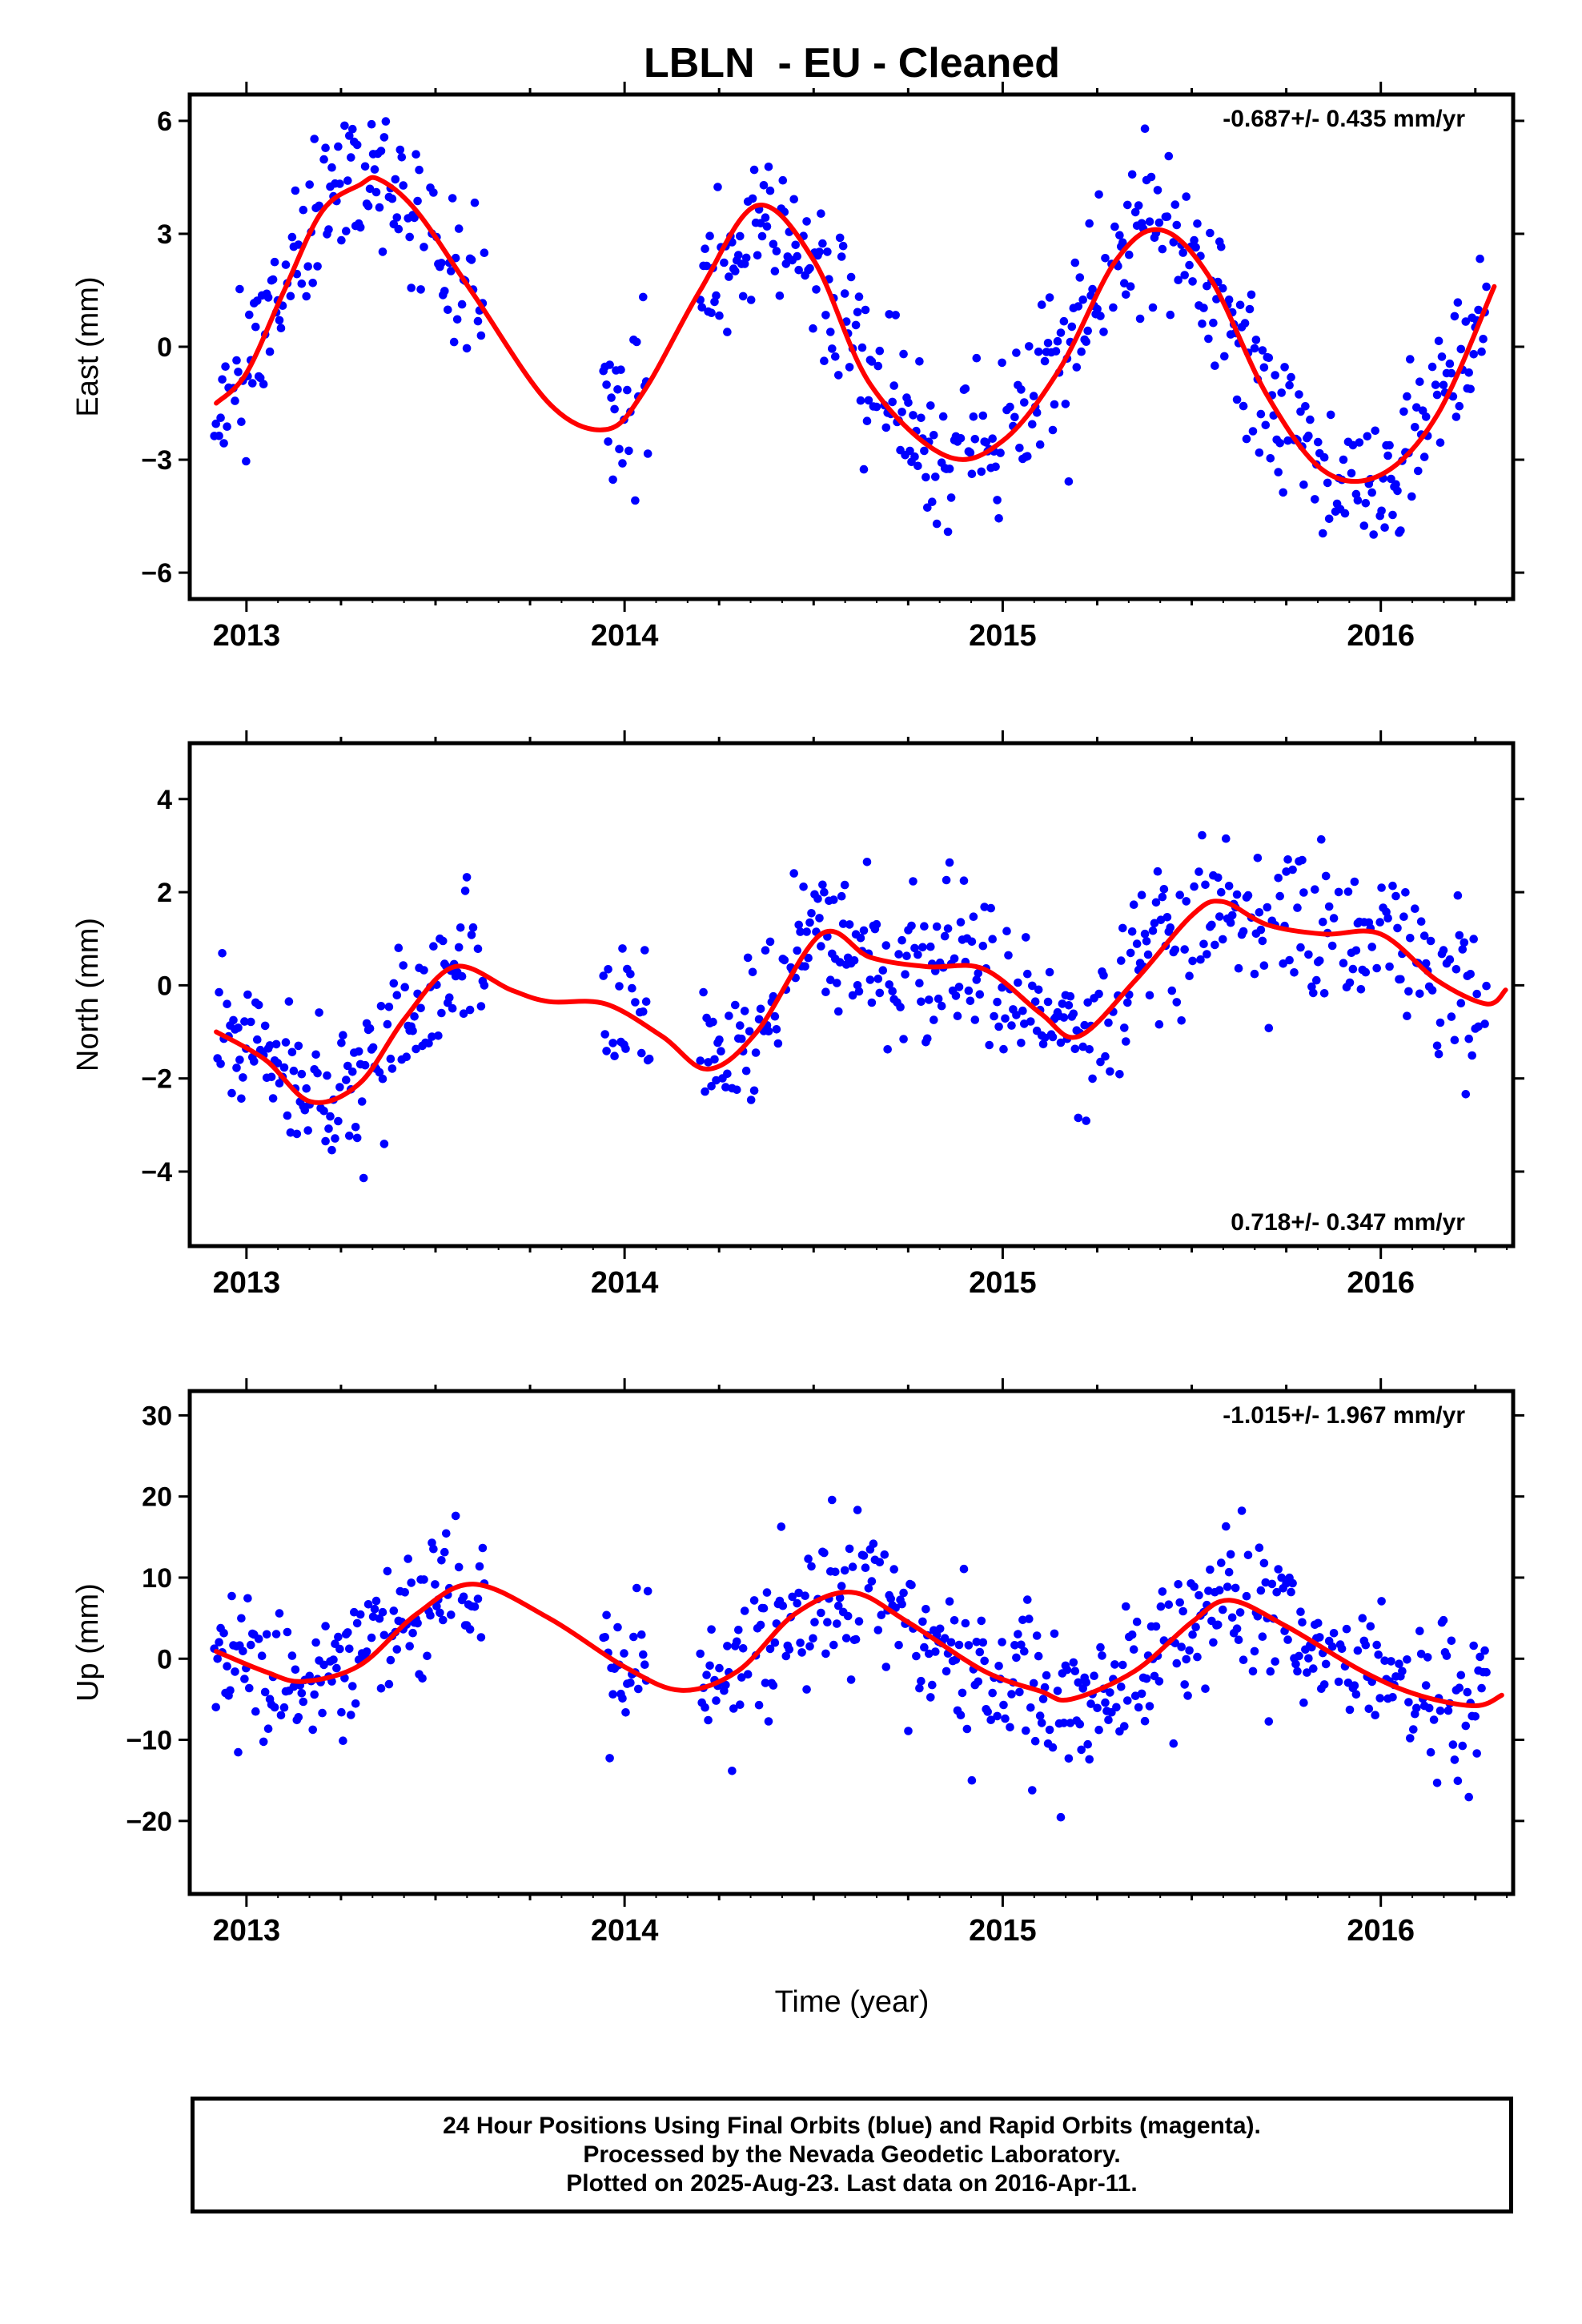 Image resolution: width=1582 pixels, height=2324 pixels. I want to click on x-tick-label: 2016, so click(1381, 1931).